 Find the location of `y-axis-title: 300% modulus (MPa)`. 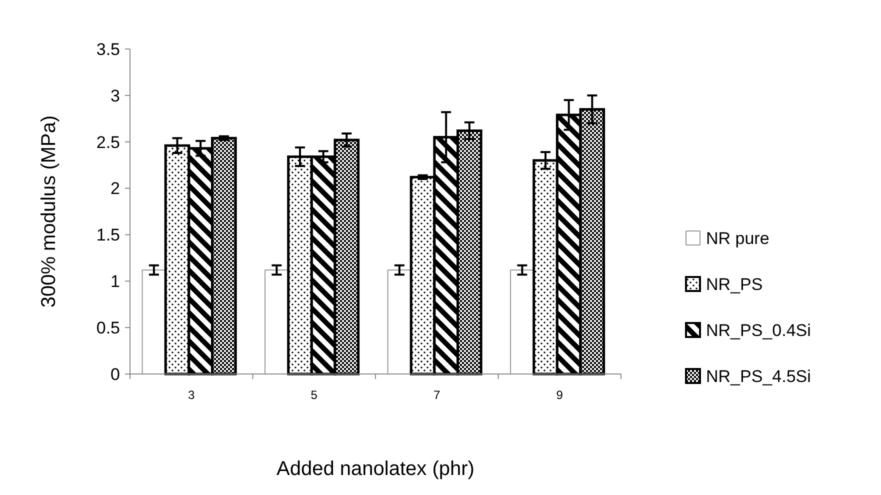

y-axis-title: 300% modulus (MPa) is located at coordinates (49, 211).